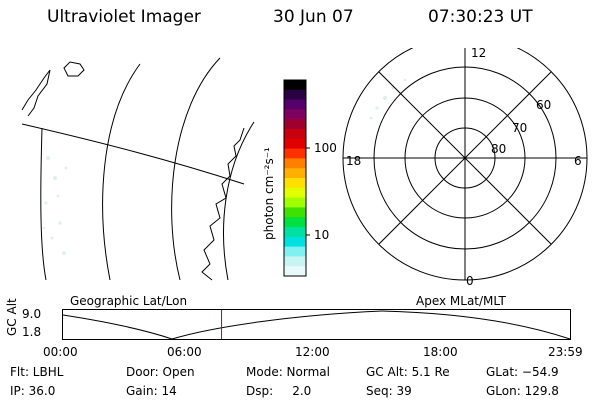  Describe the element at coordinates (522, 391) in the screenshot. I see `status-glon: GLon: 129.8` at that location.